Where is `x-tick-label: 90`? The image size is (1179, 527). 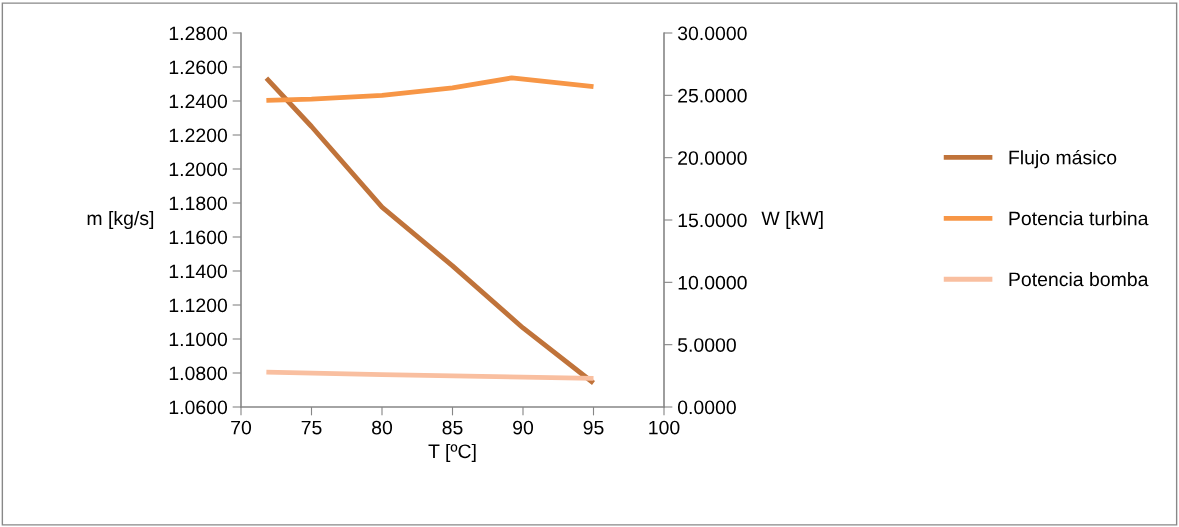
x-tick-label: 90 is located at coordinates (523, 427).